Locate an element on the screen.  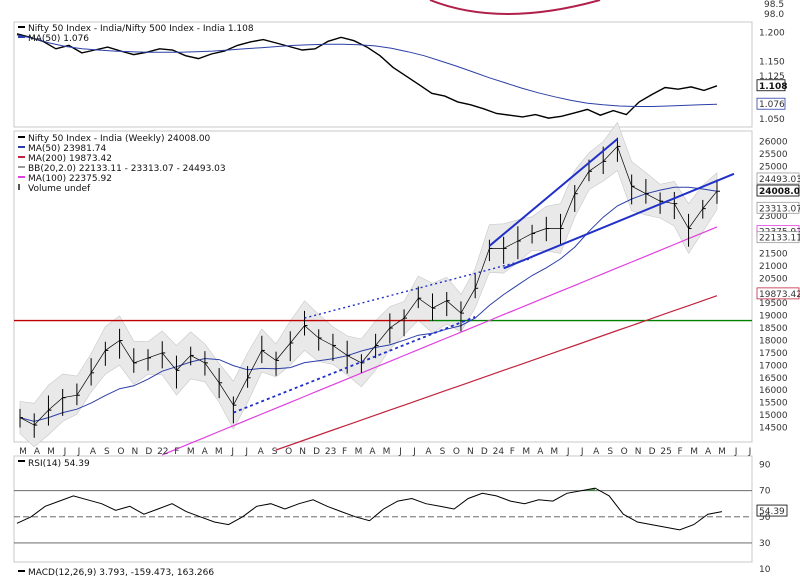
ma200-line is located at coordinates (496, 373).